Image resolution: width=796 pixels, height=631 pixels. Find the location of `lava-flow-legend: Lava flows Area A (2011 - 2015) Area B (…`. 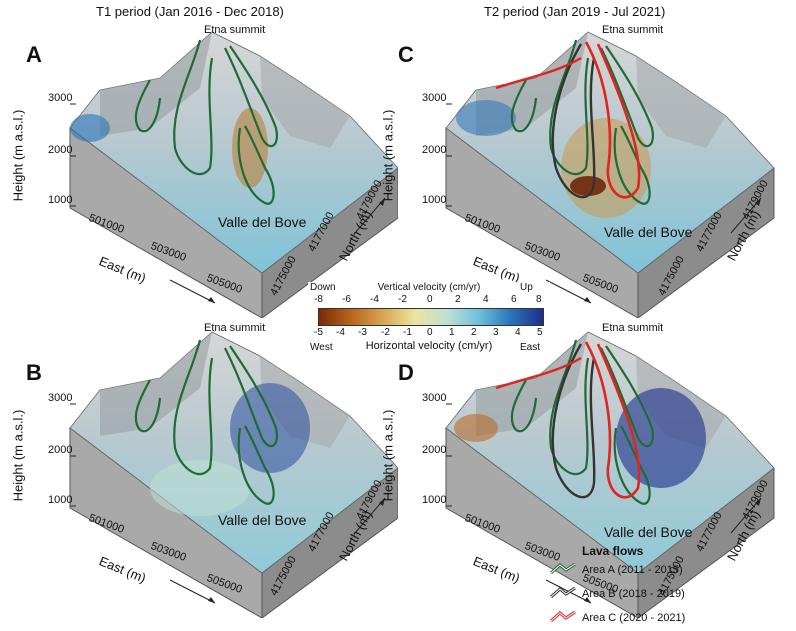

lava-flow-legend: Lava flows Area A (2011 - 2015) Area B (… is located at coordinates (618, 587).